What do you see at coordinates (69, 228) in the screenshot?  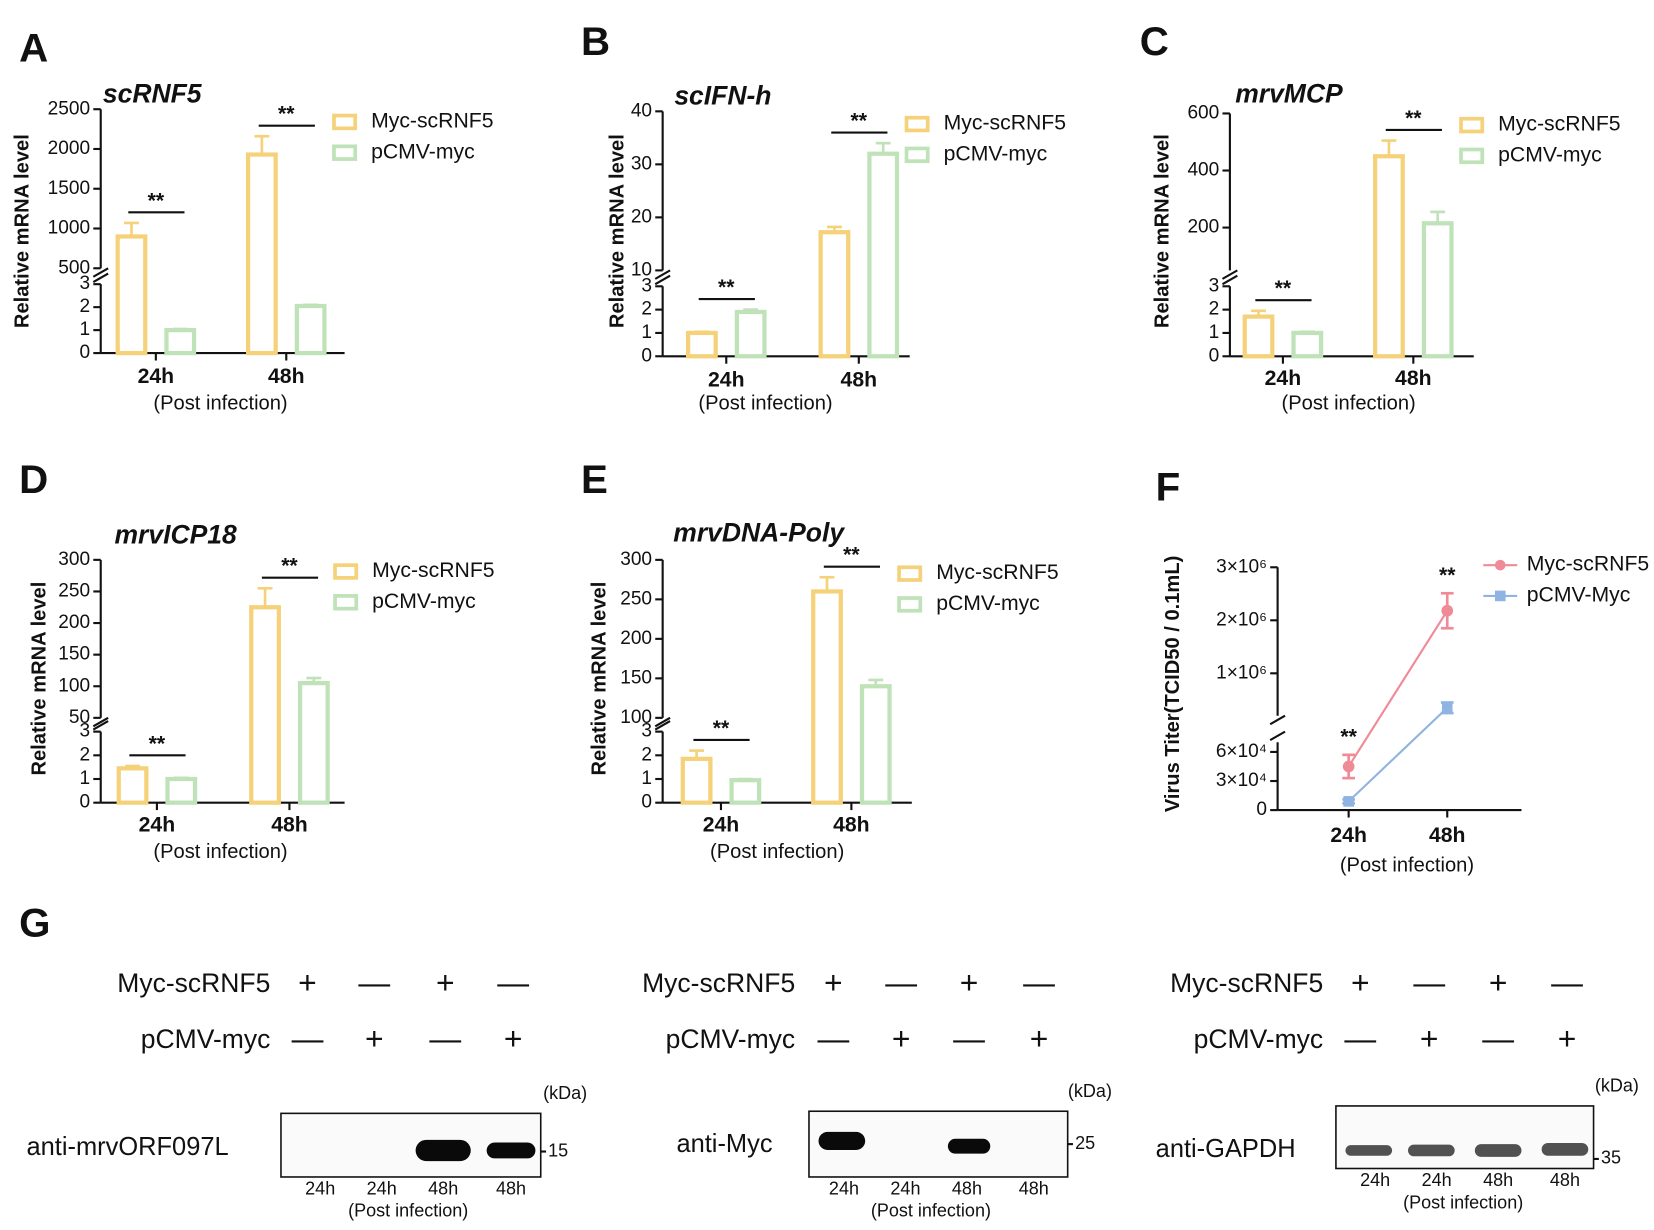 I see `y-tick-label: 1000` at bounding box center [69, 228].